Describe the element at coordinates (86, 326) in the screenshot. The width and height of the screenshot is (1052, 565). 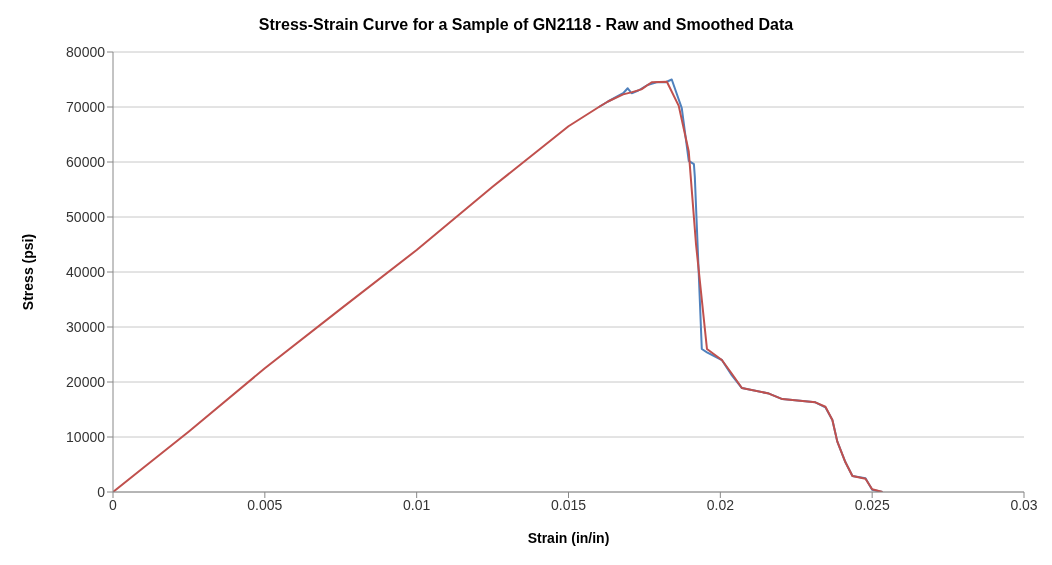
I see `y-tick-label: 30000` at that location.